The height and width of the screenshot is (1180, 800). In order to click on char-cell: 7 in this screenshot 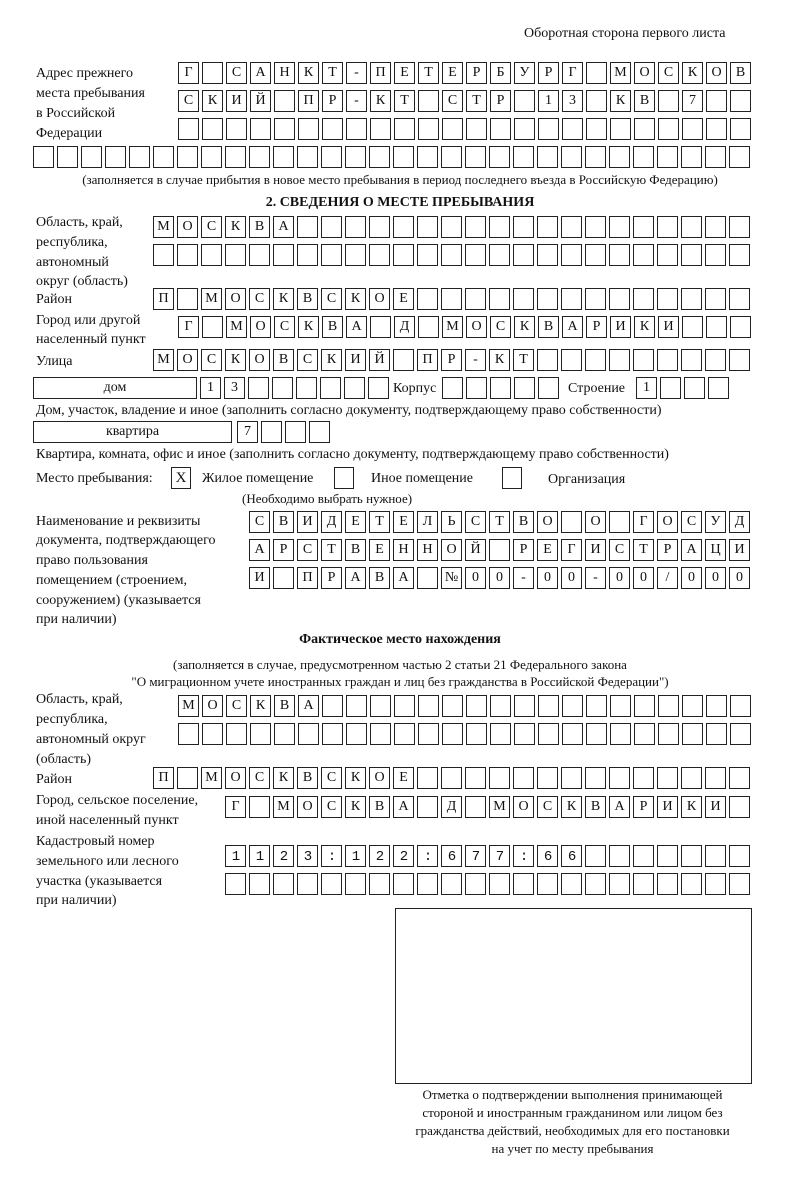, I will do `click(247, 432)`.